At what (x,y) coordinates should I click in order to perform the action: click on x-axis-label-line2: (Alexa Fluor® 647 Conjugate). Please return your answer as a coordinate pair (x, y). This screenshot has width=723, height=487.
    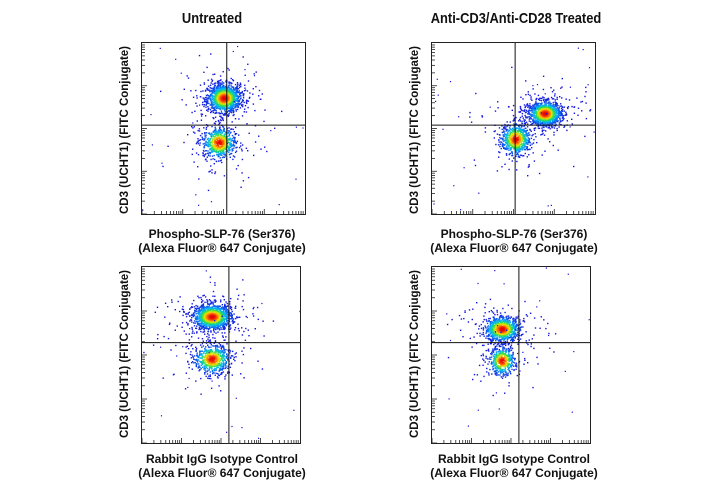
    Looking at the image, I should click on (514, 248).